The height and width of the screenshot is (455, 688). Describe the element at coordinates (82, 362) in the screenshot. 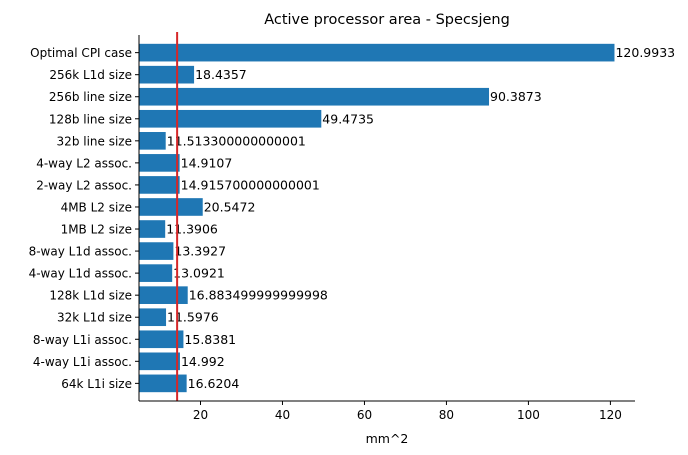

I see `y-tick-label: 4-way L1i assoc.` at that location.